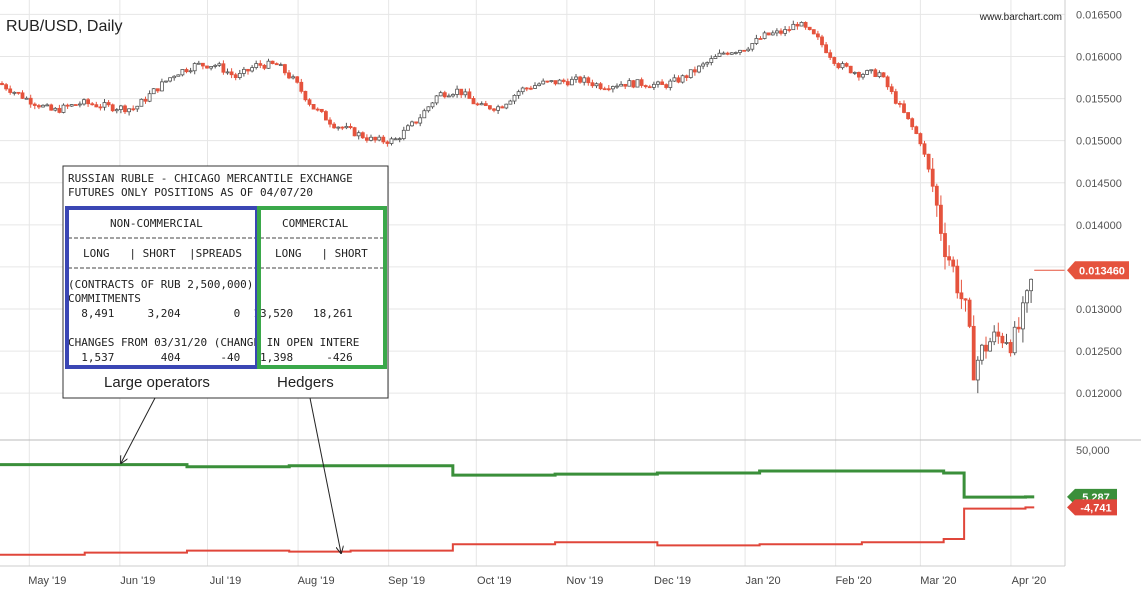  Describe the element at coordinates (1099, 352) in the screenshot. I see `y-tick-label: 0.012500` at that location.